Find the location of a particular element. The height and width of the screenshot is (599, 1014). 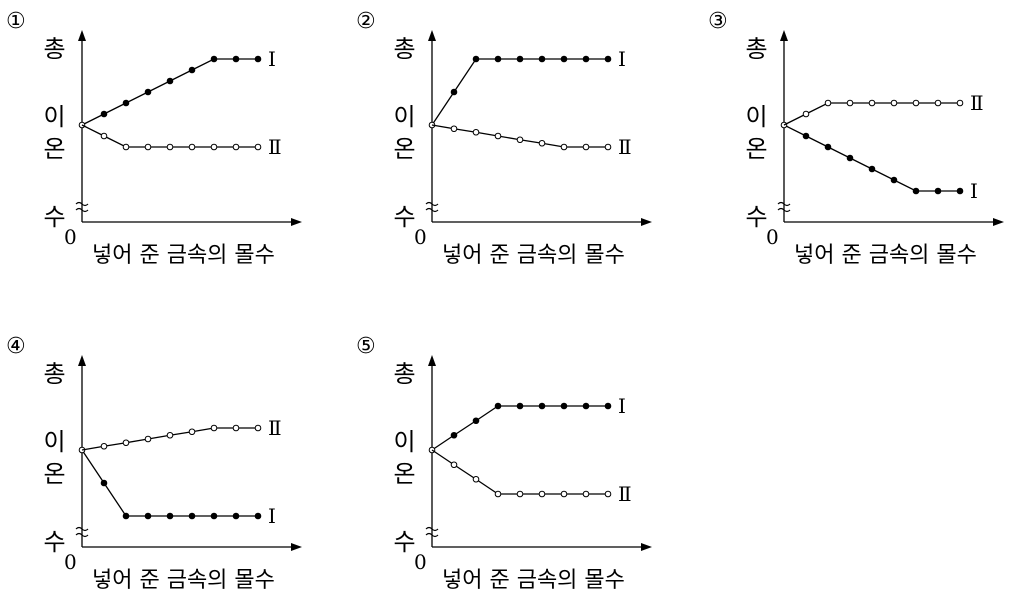

panel-label: ⑤ is located at coordinates (366, 346).